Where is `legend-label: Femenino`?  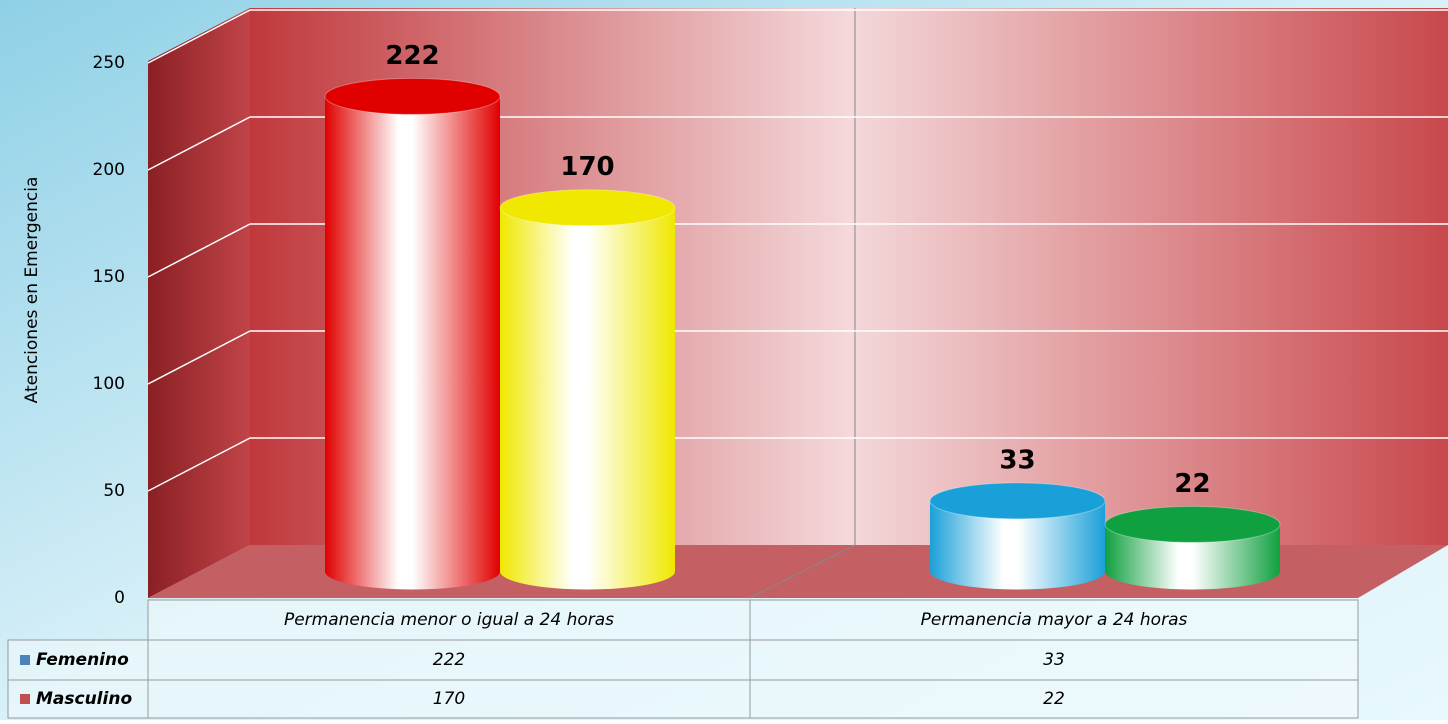 legend-label: Femenino is located at coordinates (82, 660).